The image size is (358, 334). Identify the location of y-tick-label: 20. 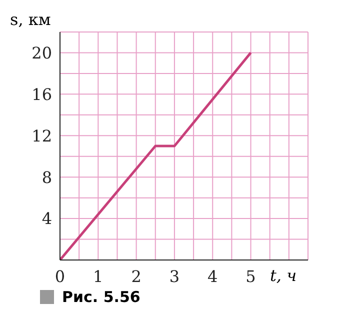
(42, 52).